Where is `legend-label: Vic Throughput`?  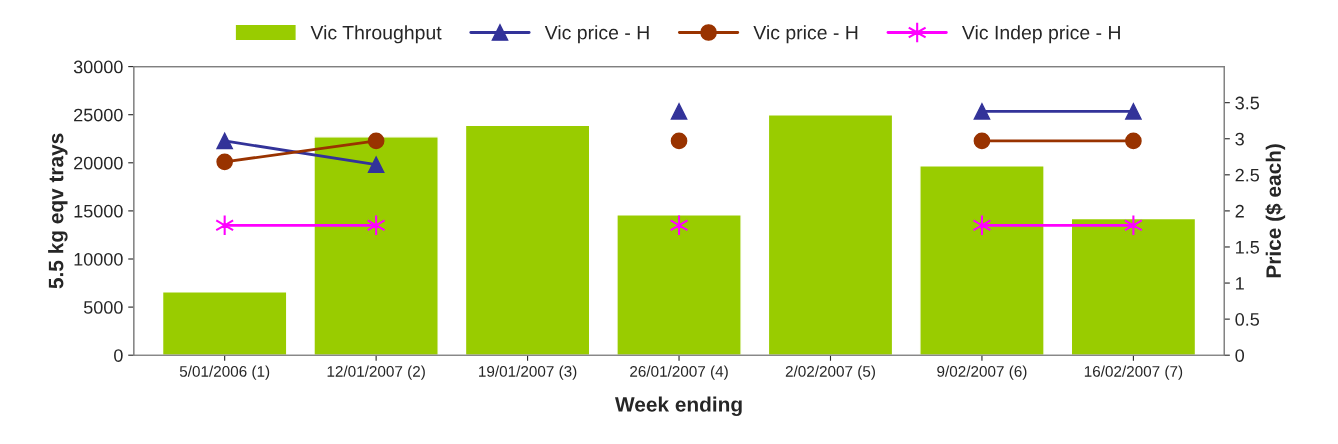
legend-label: Vic Throughput is located at coordinates (376, 34).